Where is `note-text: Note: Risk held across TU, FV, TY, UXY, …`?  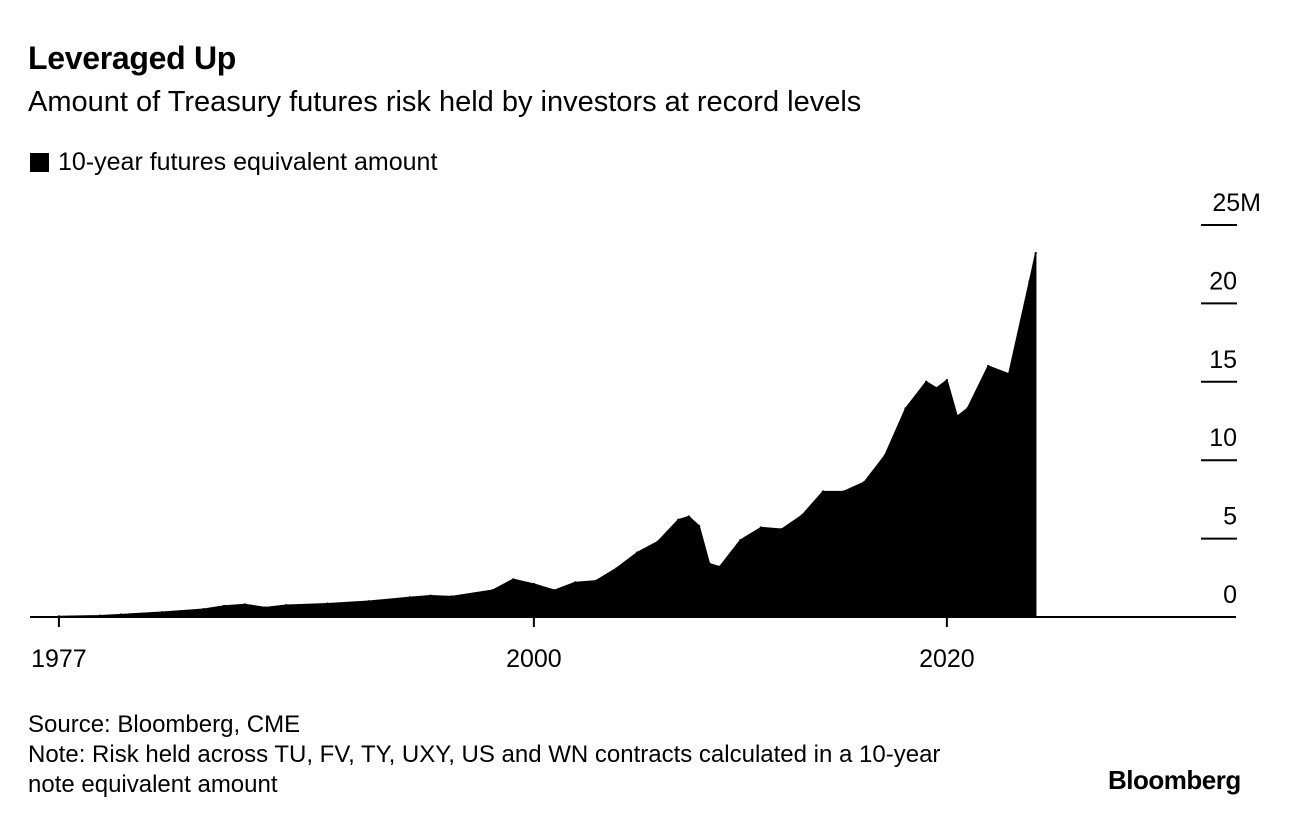 note-text: Note: Risk held across TU, FV, TY, UXY, … is located at coordinates (484, 769).